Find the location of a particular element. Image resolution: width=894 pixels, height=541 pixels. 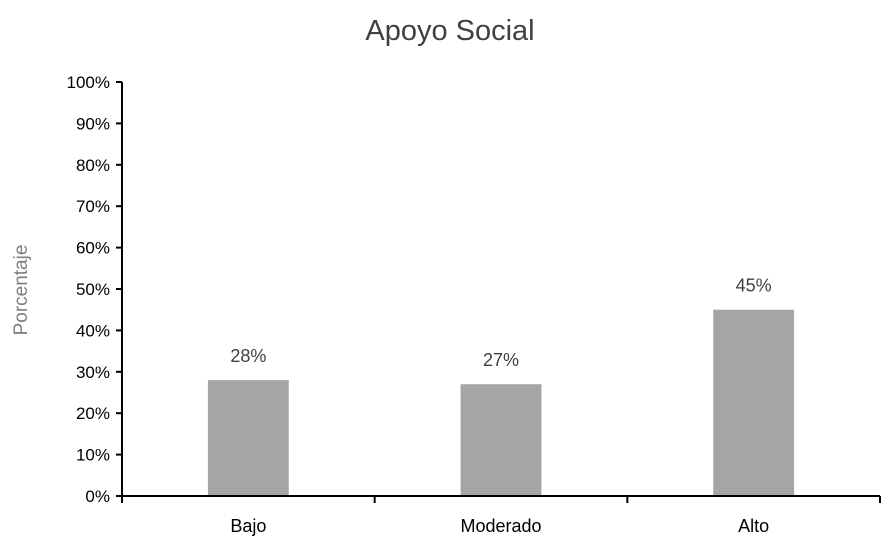

bar-moderado is located at coordinates (501, 440).